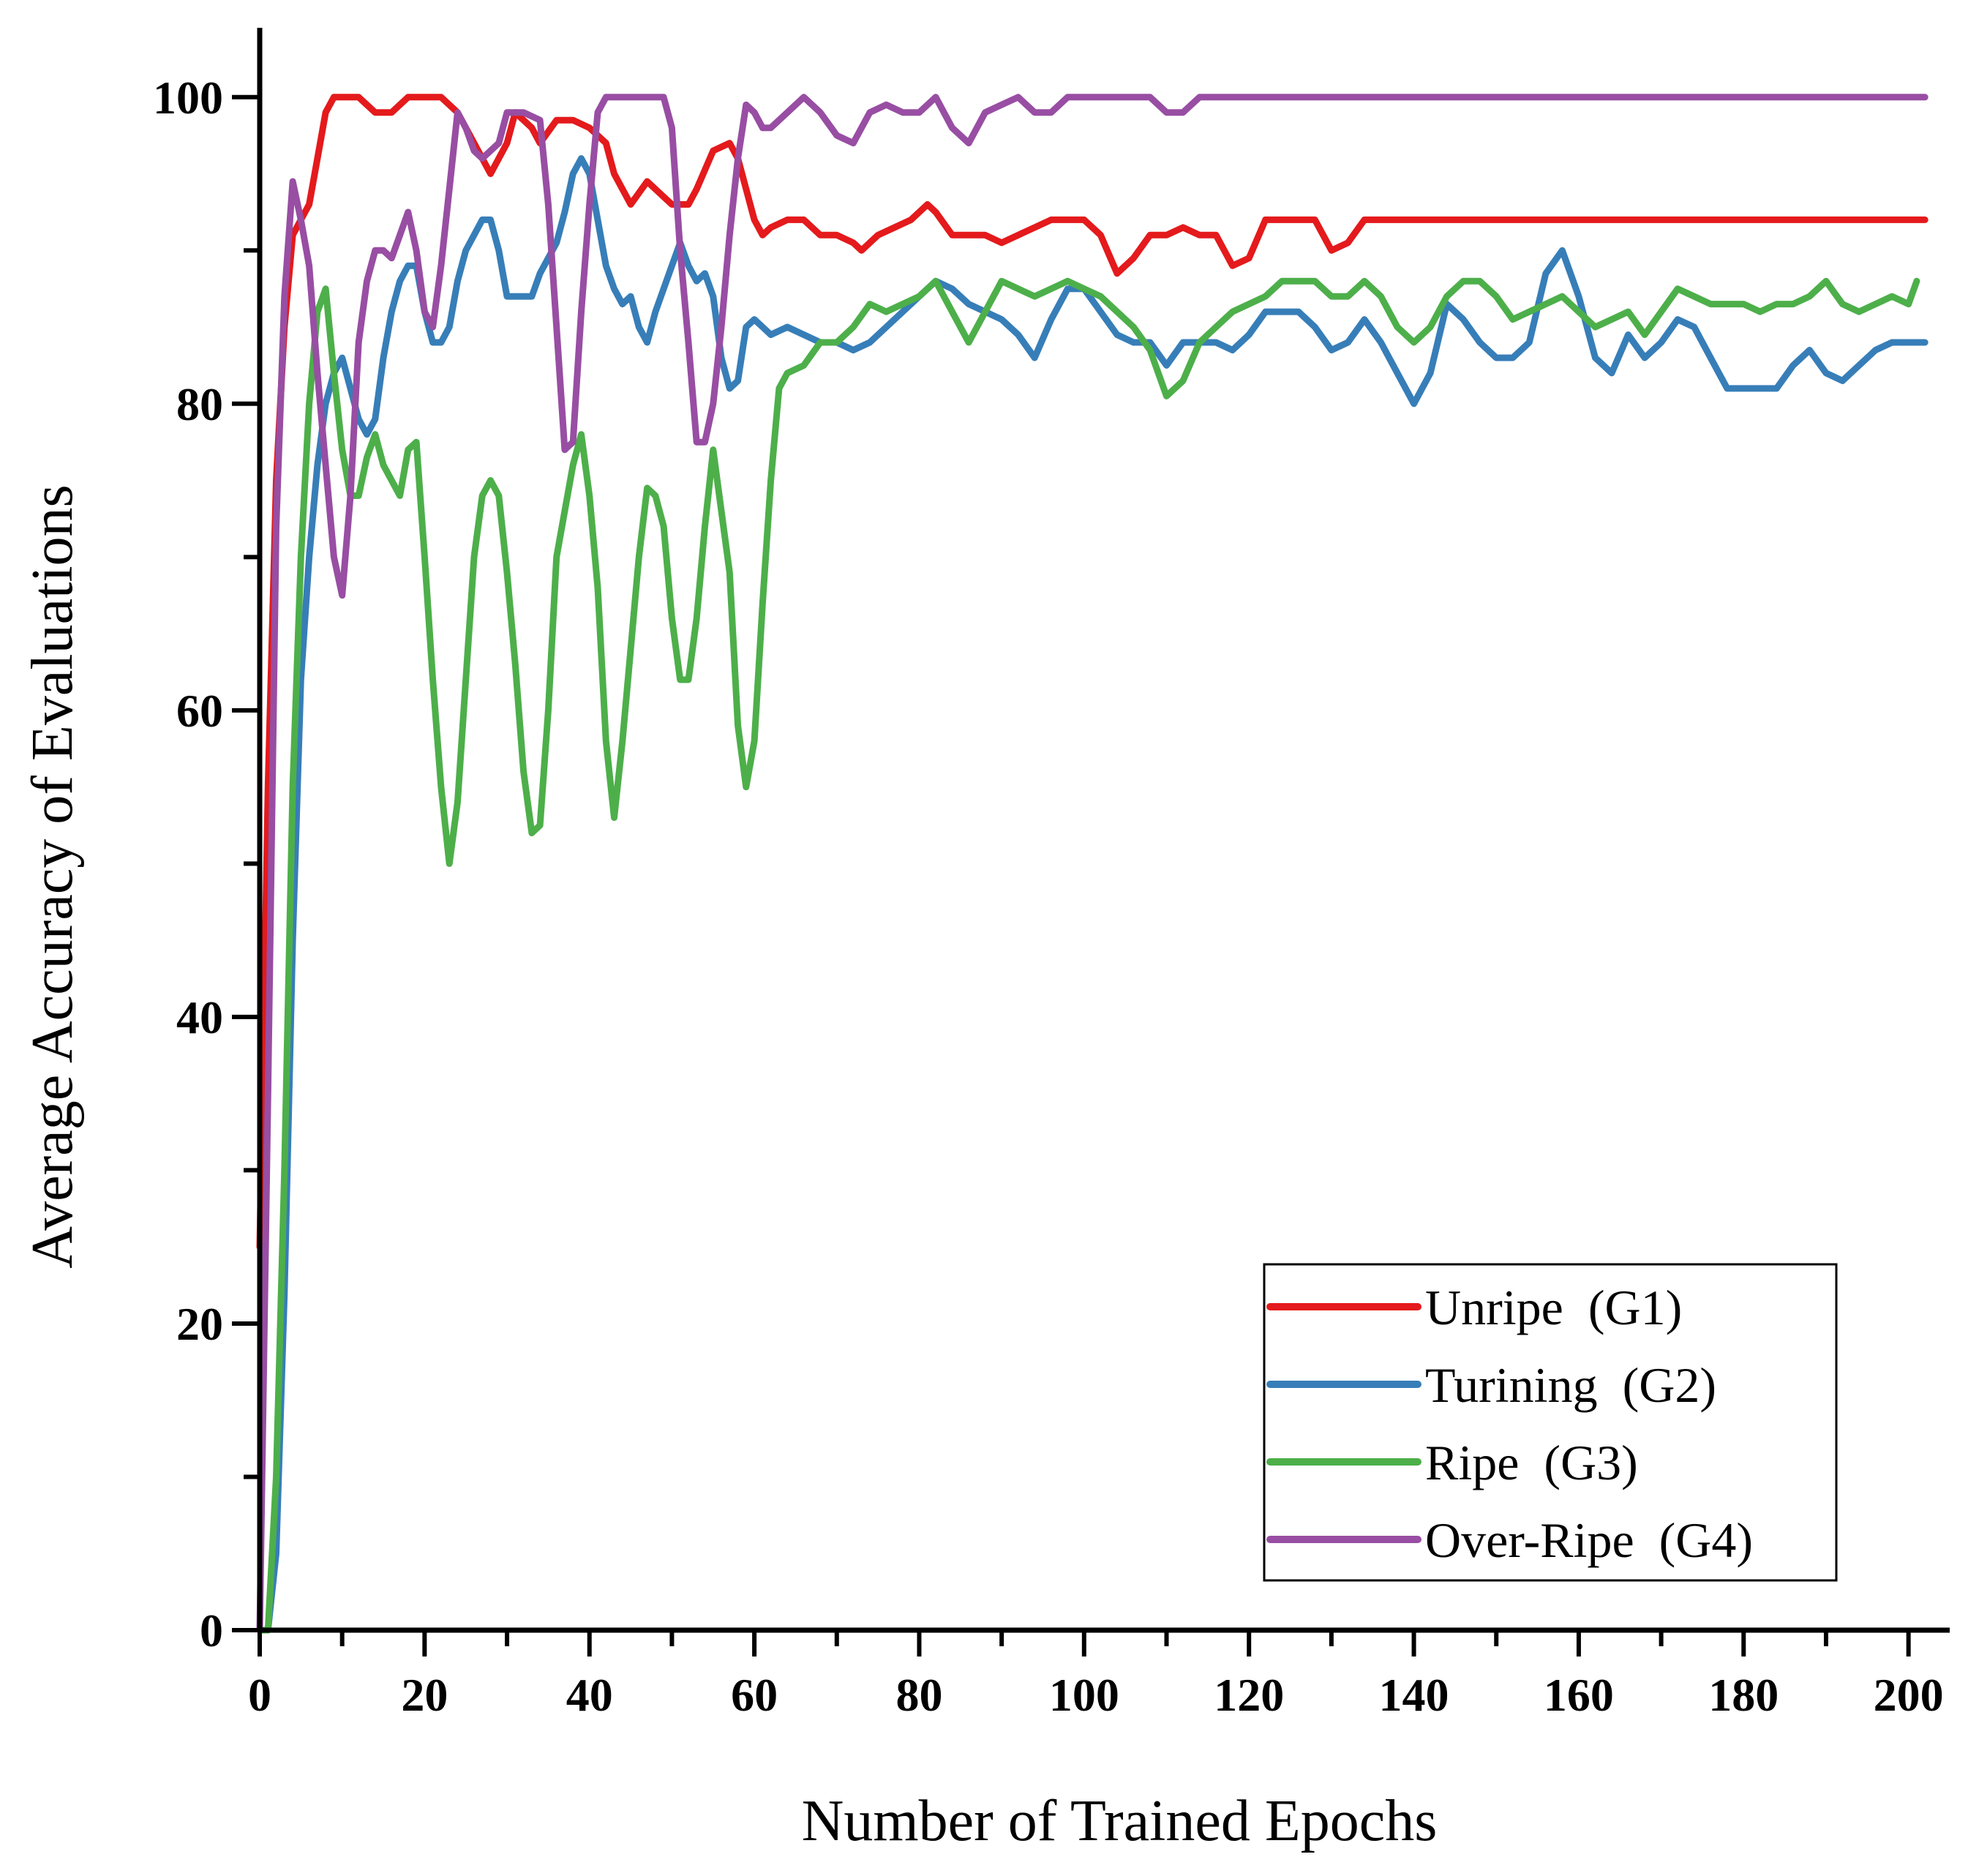 The height and width of the screenshot is (1876, 1968). Describe the element at coordinates (1571, 1385) in the screenshot. I see `legend-label-g2: Turining (G2)` at that location.